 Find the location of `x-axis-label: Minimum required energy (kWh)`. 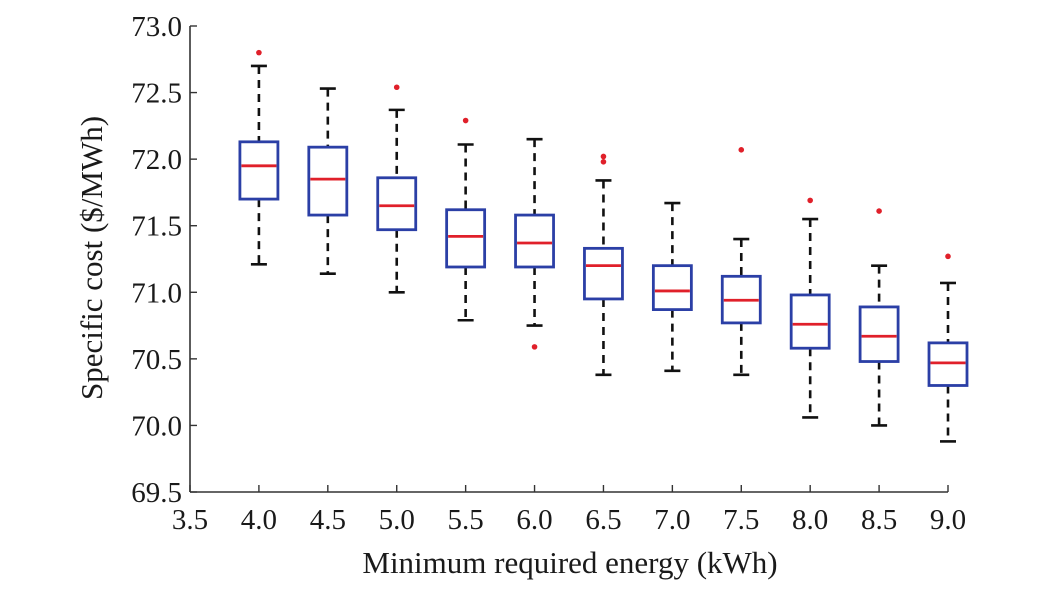

x-axis-label: Minimum required energy (kWh) is located at coordinates (569, 562).